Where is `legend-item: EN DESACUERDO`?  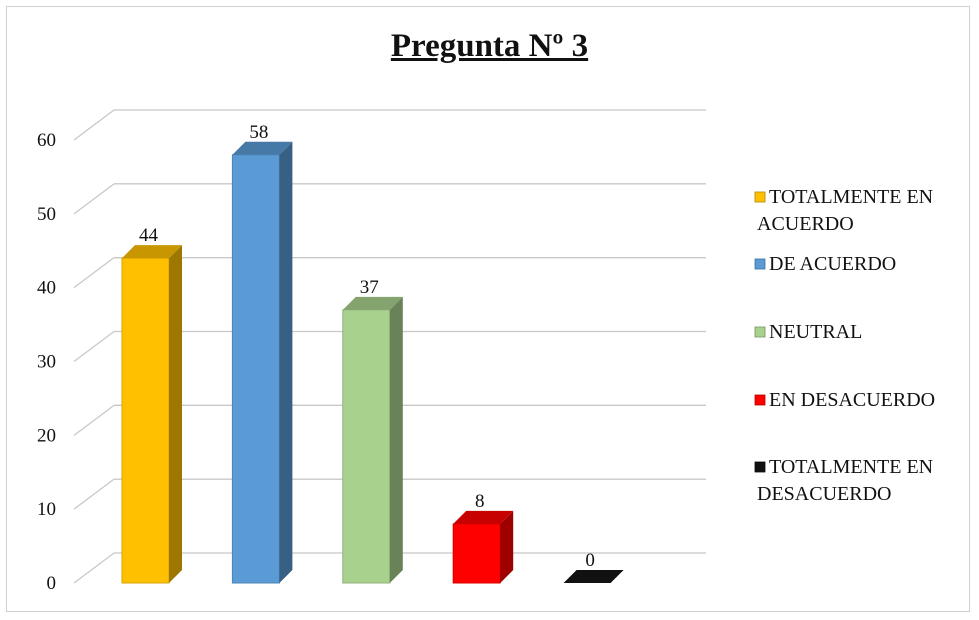 legend-item: EN DESACUERDO is located at coordinates (844, 400).